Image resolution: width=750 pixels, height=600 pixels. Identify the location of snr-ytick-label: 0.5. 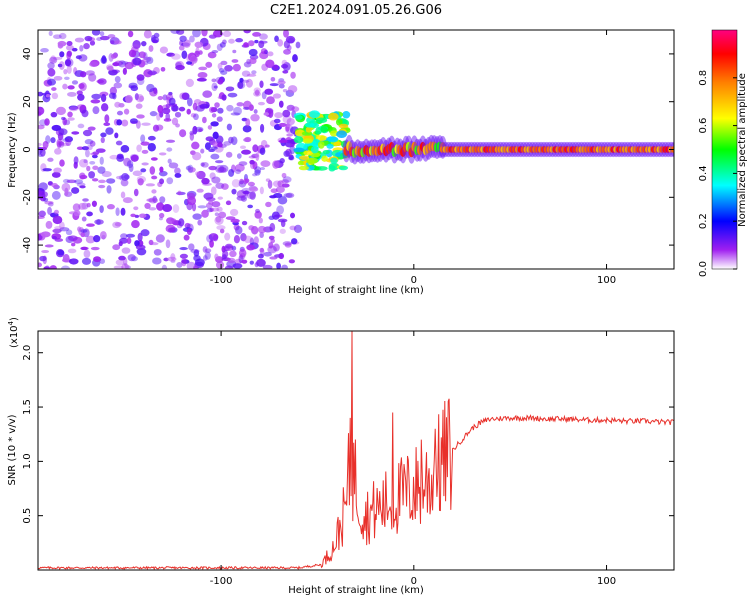
(27, 516).